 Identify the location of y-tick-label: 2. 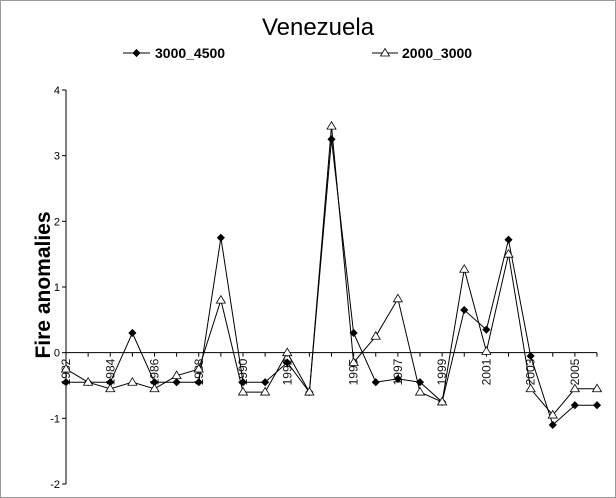
(57, 222).